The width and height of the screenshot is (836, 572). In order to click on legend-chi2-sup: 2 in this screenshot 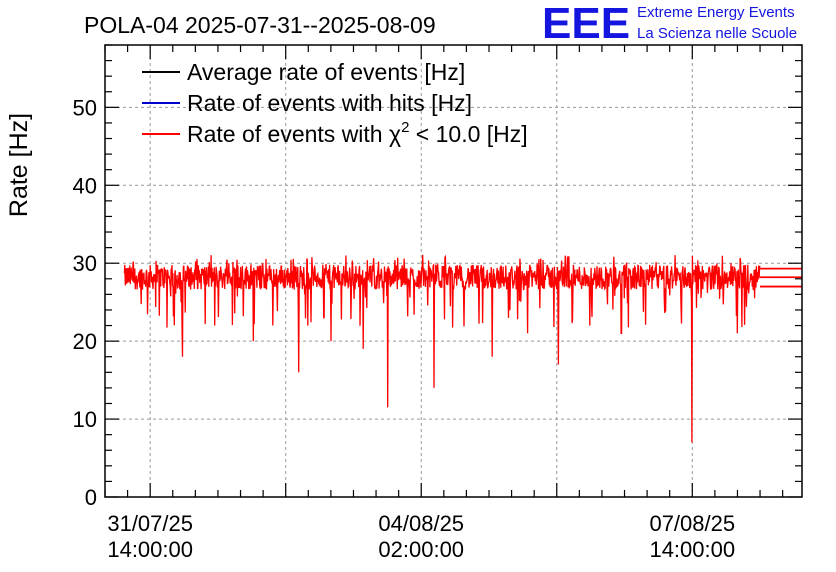, I will do `click(405, 127)`.